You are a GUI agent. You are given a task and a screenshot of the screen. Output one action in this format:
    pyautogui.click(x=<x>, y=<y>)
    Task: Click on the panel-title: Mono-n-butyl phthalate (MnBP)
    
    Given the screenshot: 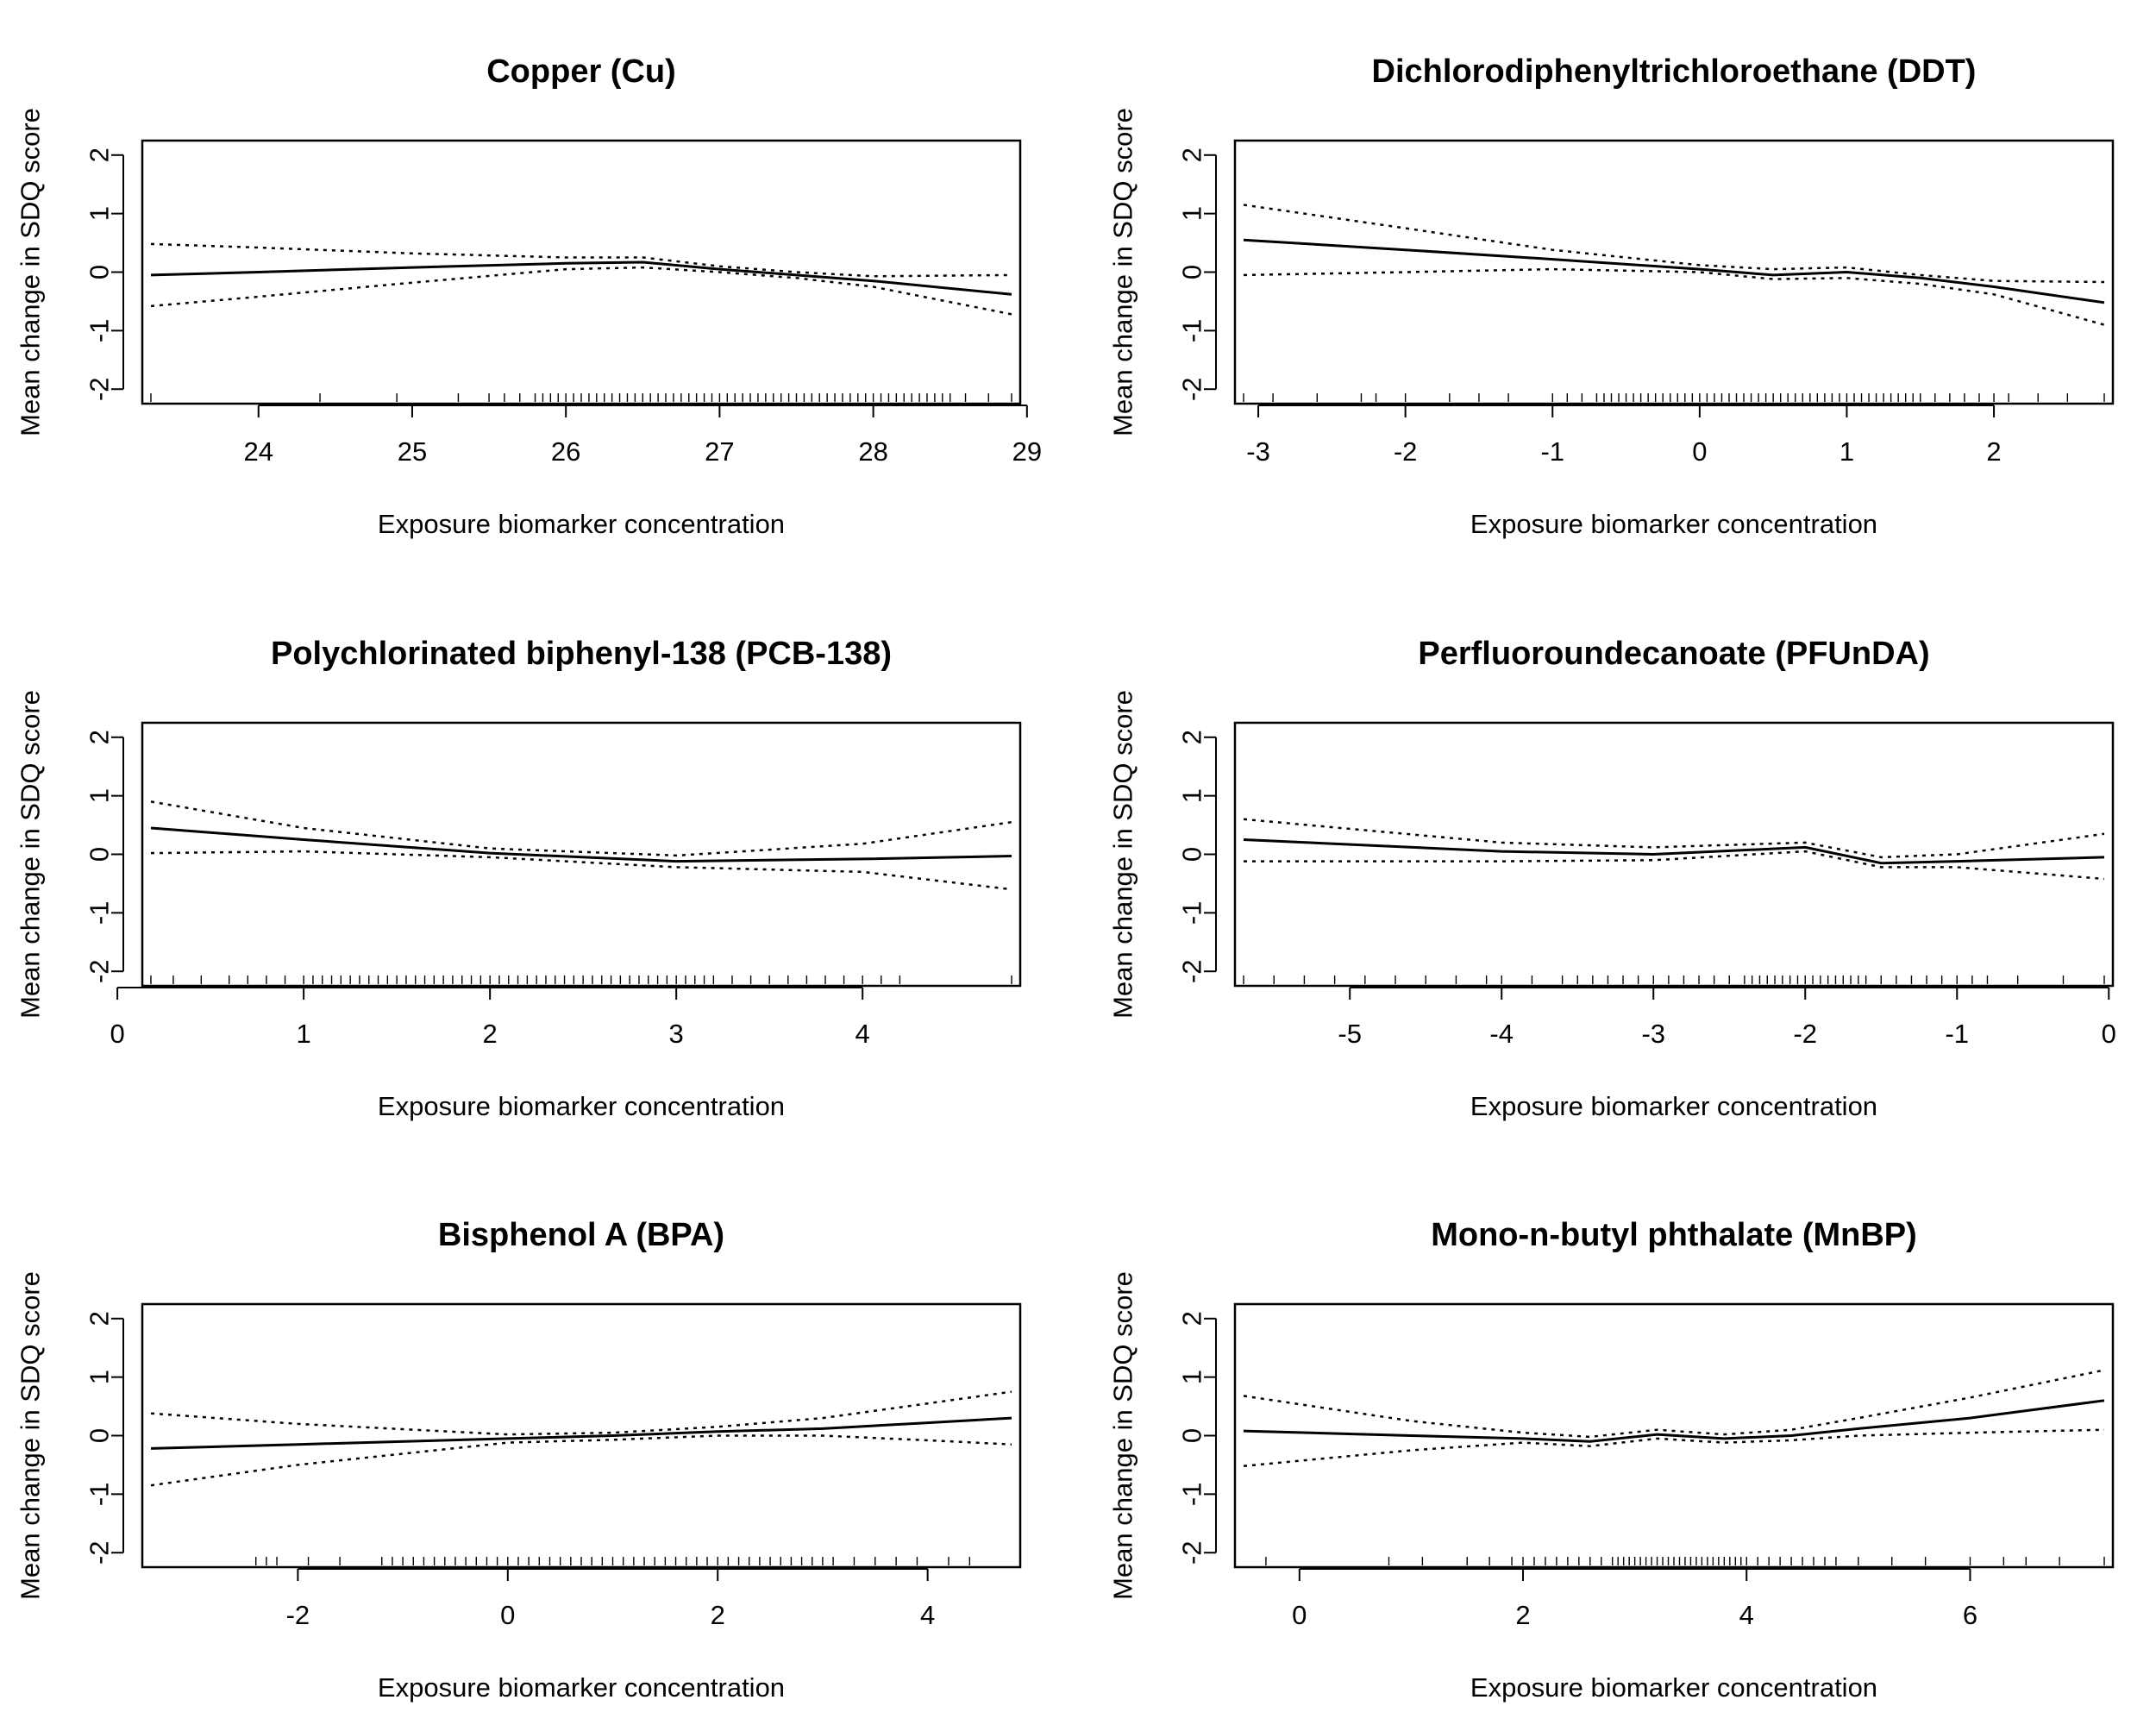 What is the action you would take?
    pyautogui.click(x=1674, y=1235)
    